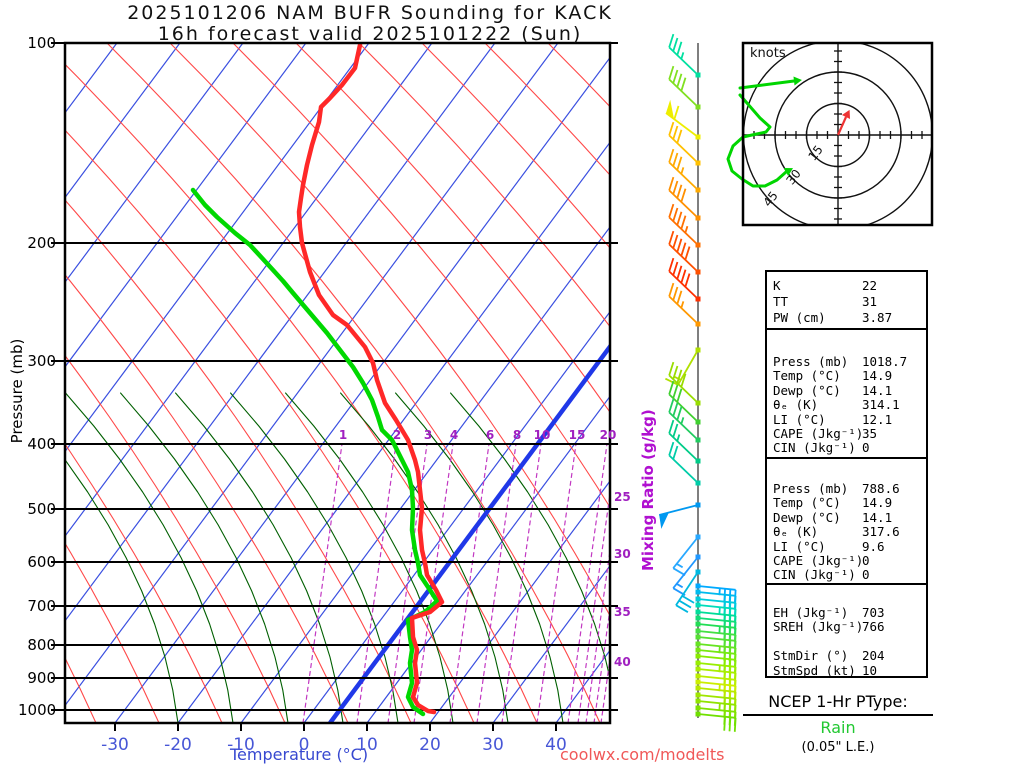 This screenshot has height=768, width=1024. Describe the element at coordinates (881, 405) in the screenshot. I see `stats-row-value: 314.1` at that location.